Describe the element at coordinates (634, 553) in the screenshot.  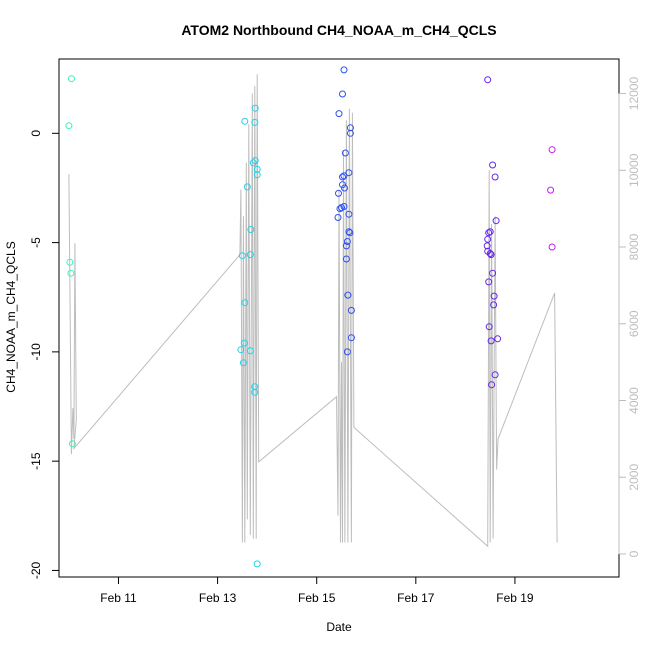
I see `y2-tick-label: 0` at that location.